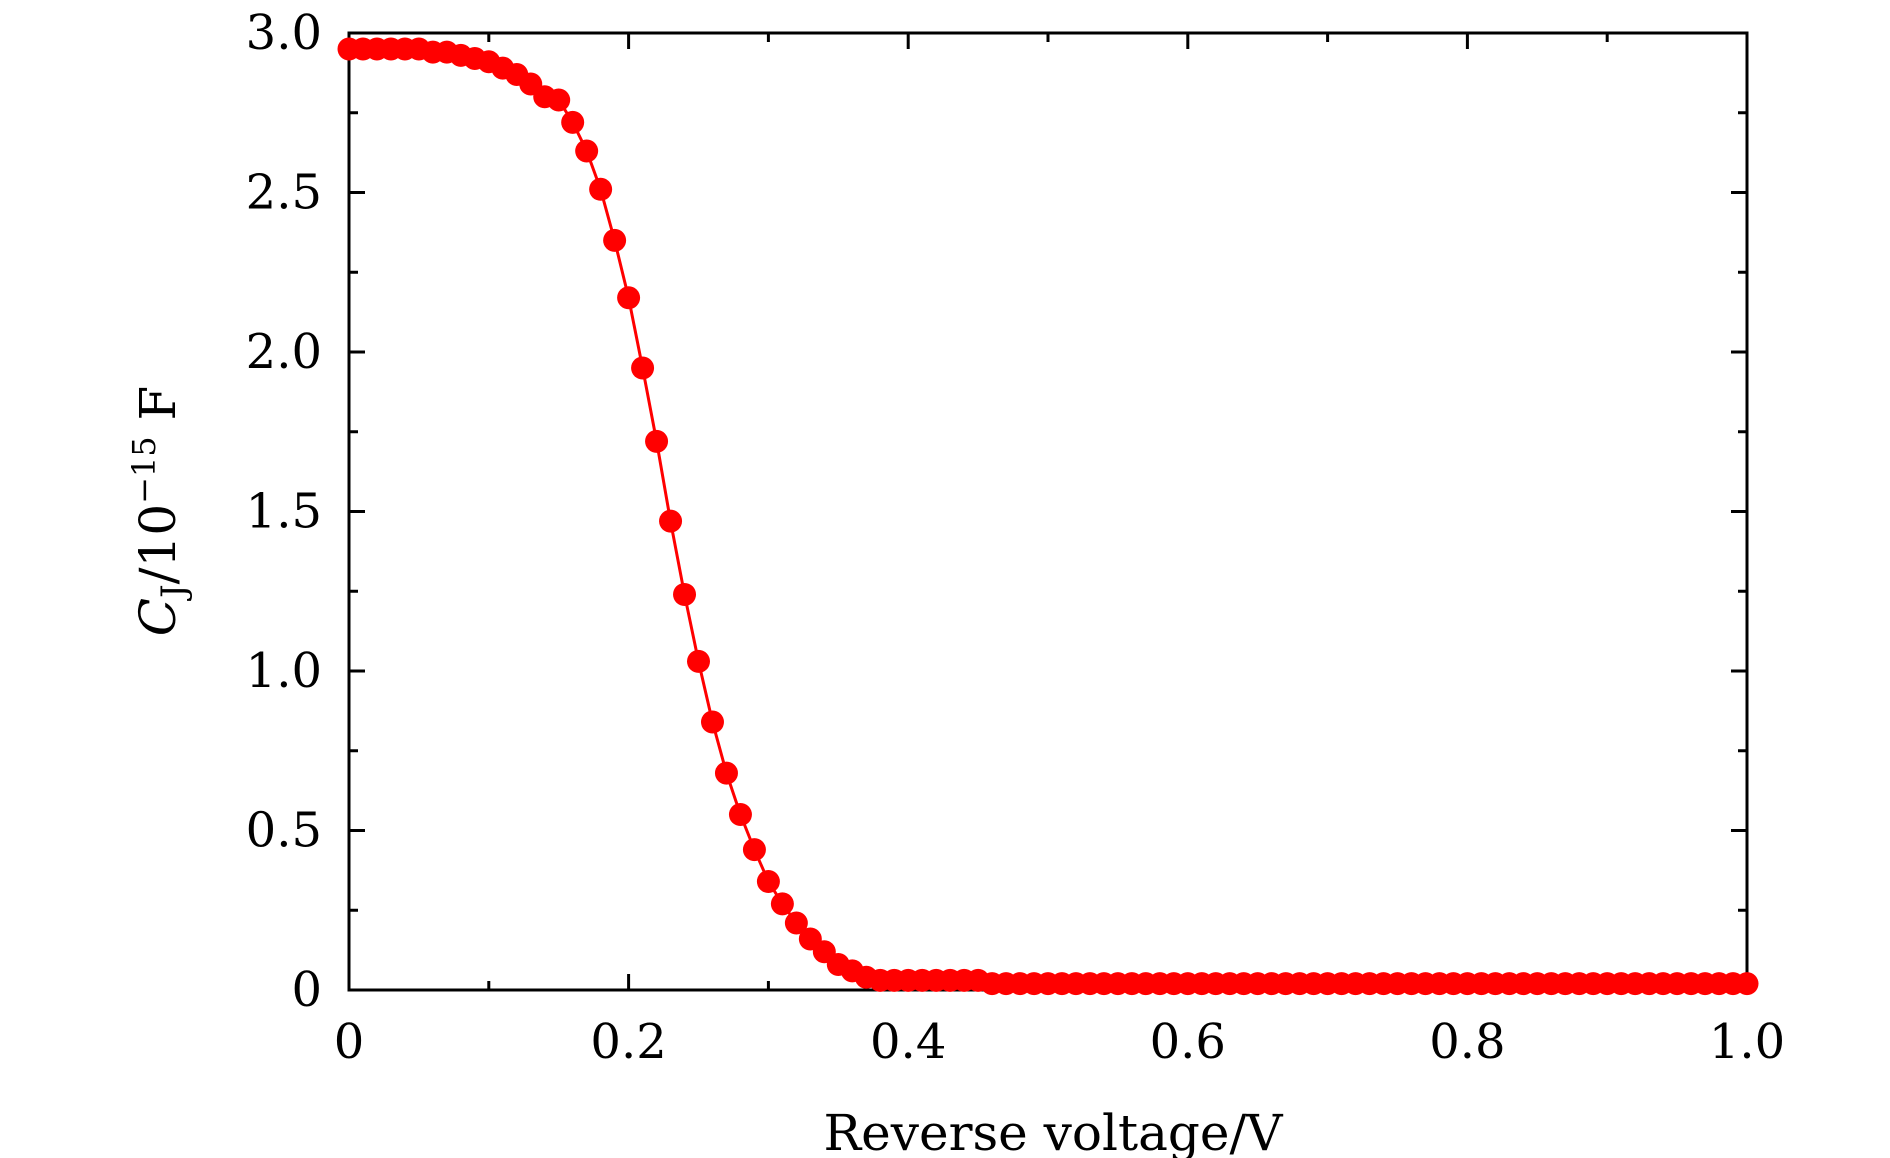  Describe the element at coordinates (628, 1042) in the screenshot. I see `x-tick-label: 0.2` at that location.